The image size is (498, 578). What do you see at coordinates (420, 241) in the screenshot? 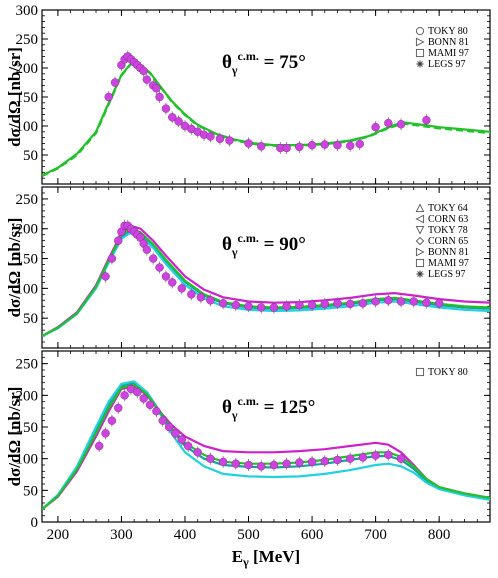
I see `legend-marker-diamond` at bounding box center [420, 241].